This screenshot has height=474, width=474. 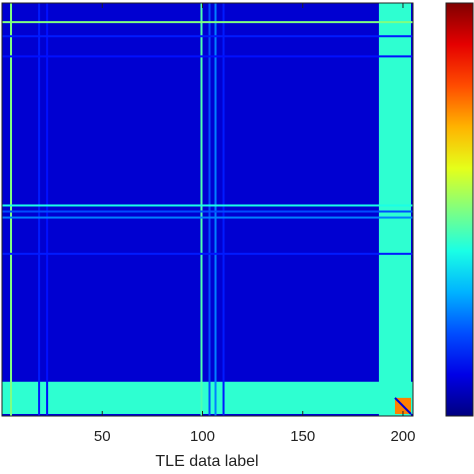 I want to click on edge-band-column, so click(x=394, y=209).